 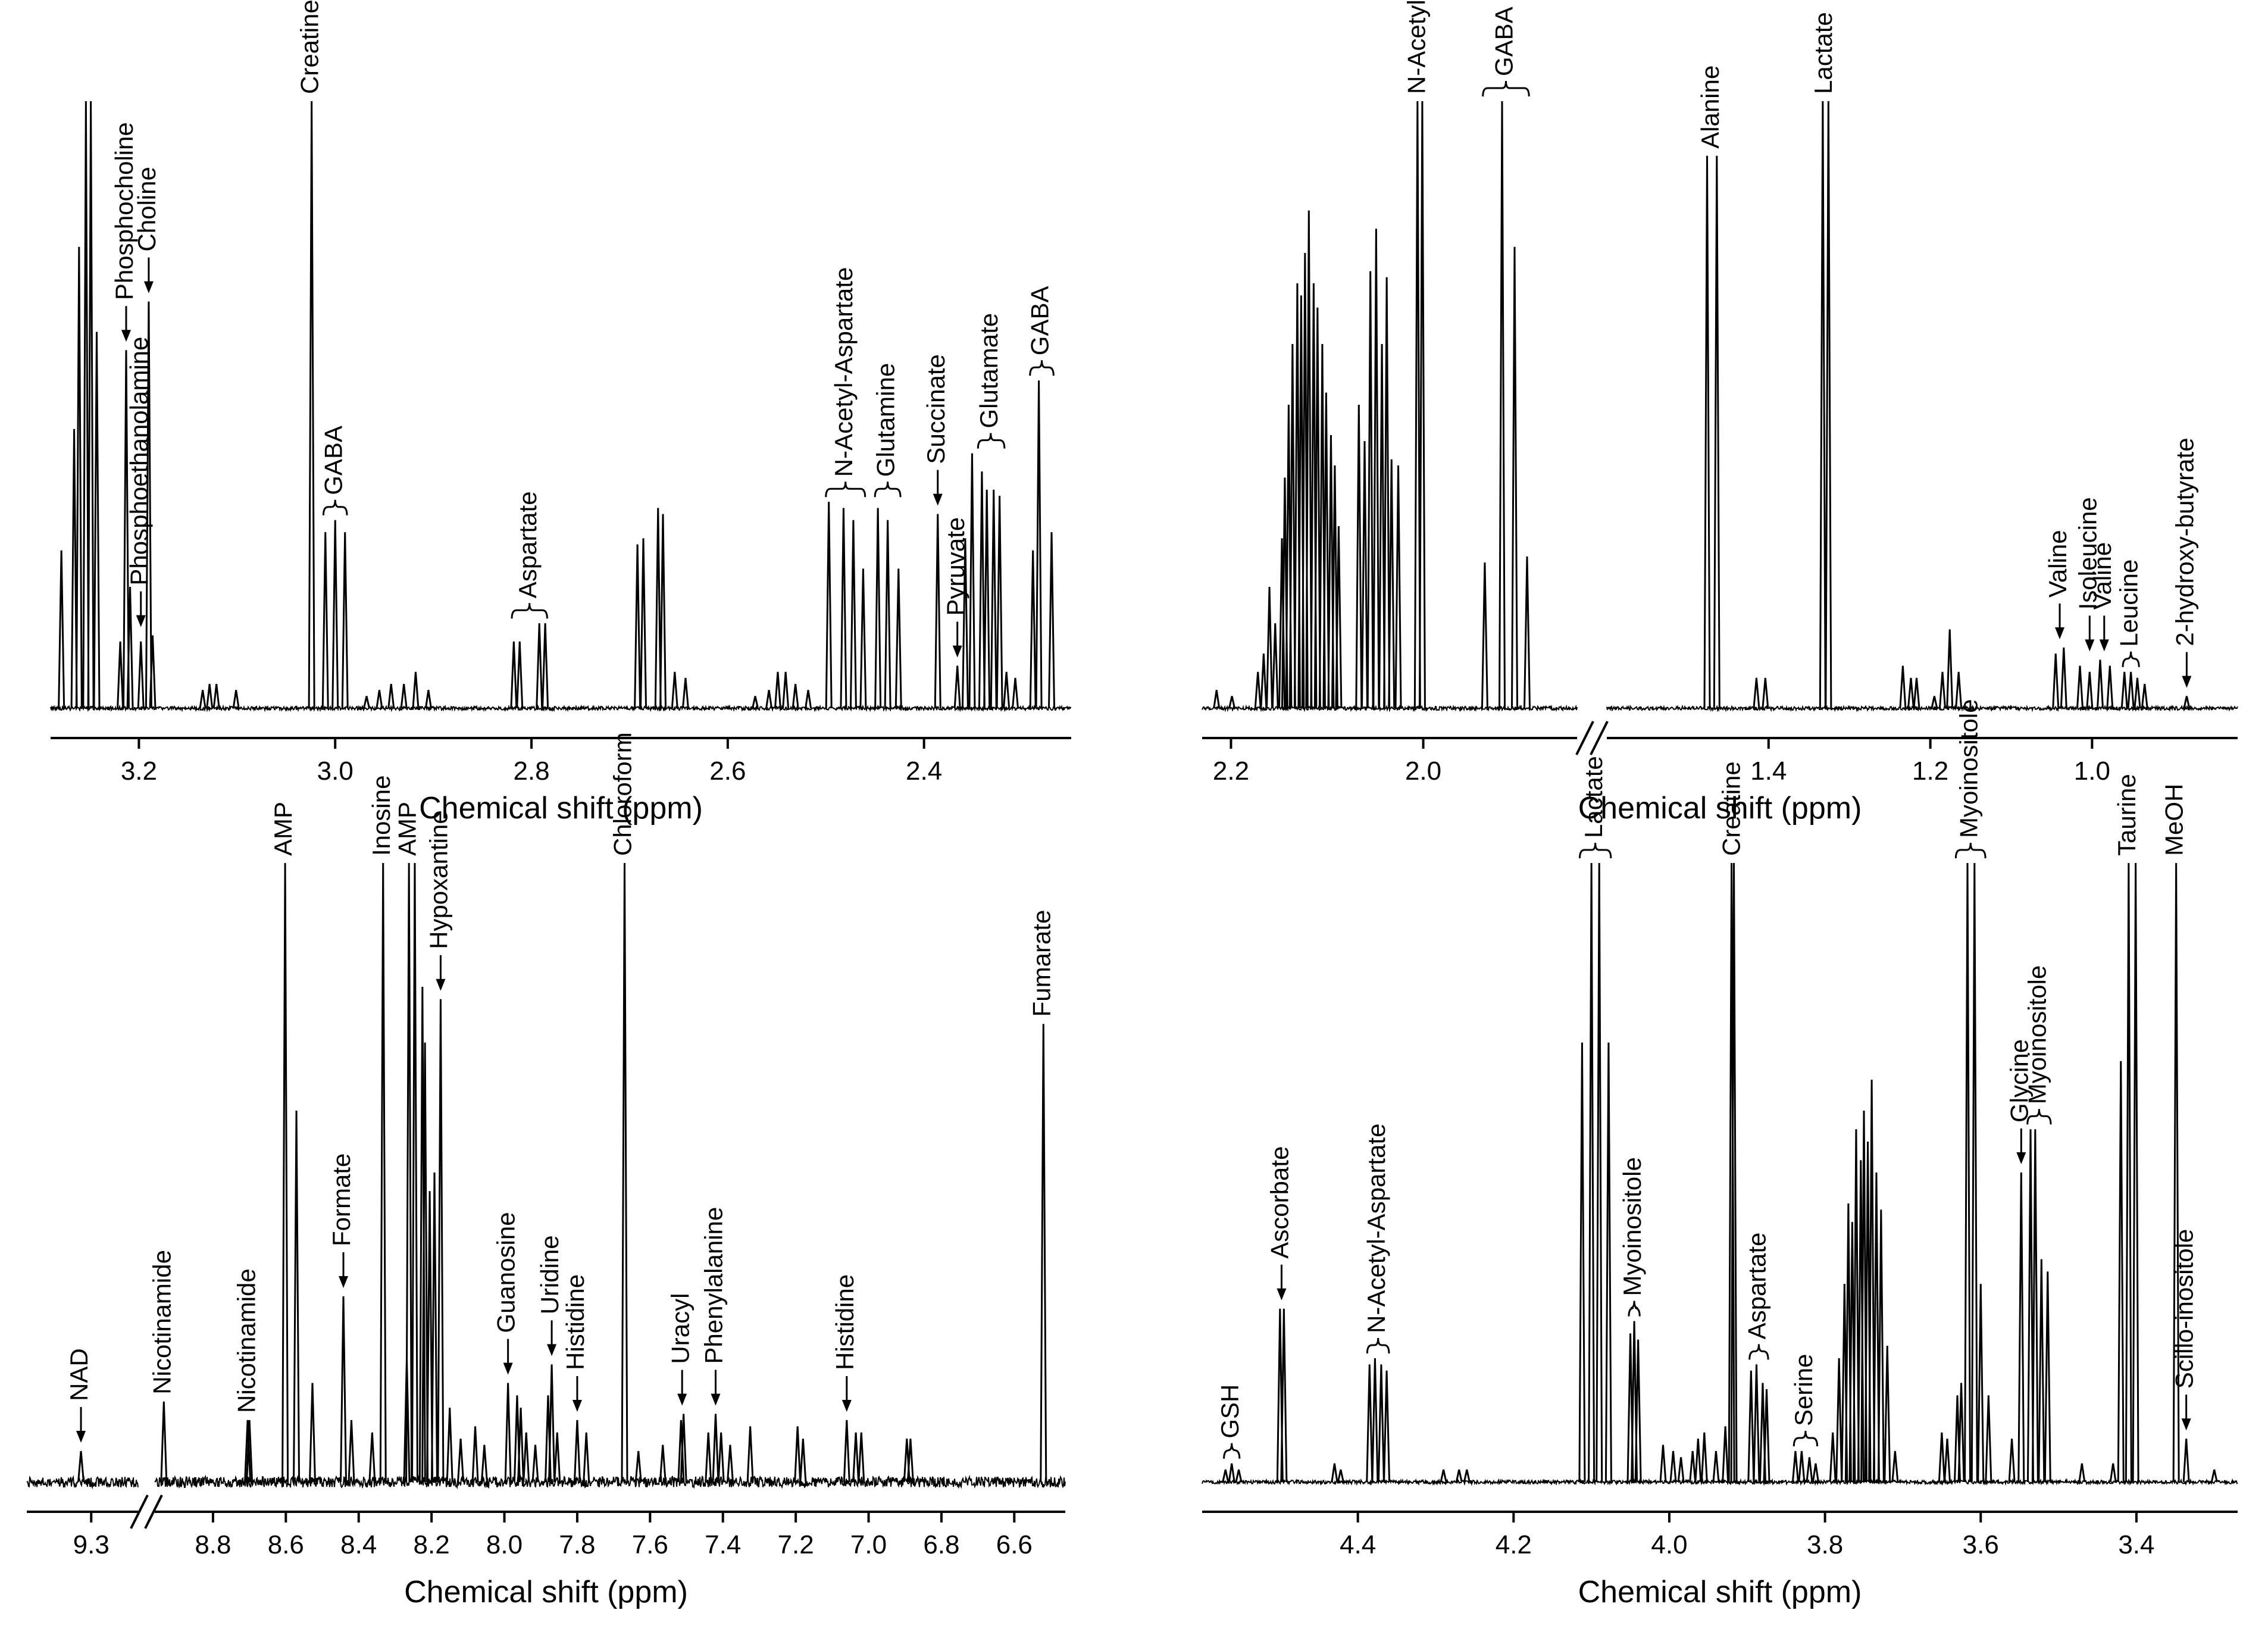 What do you see at coordinates (1710, 107) in the screenshot?
I see `peak-label: Alanine` at bounding box center [1710, 107].